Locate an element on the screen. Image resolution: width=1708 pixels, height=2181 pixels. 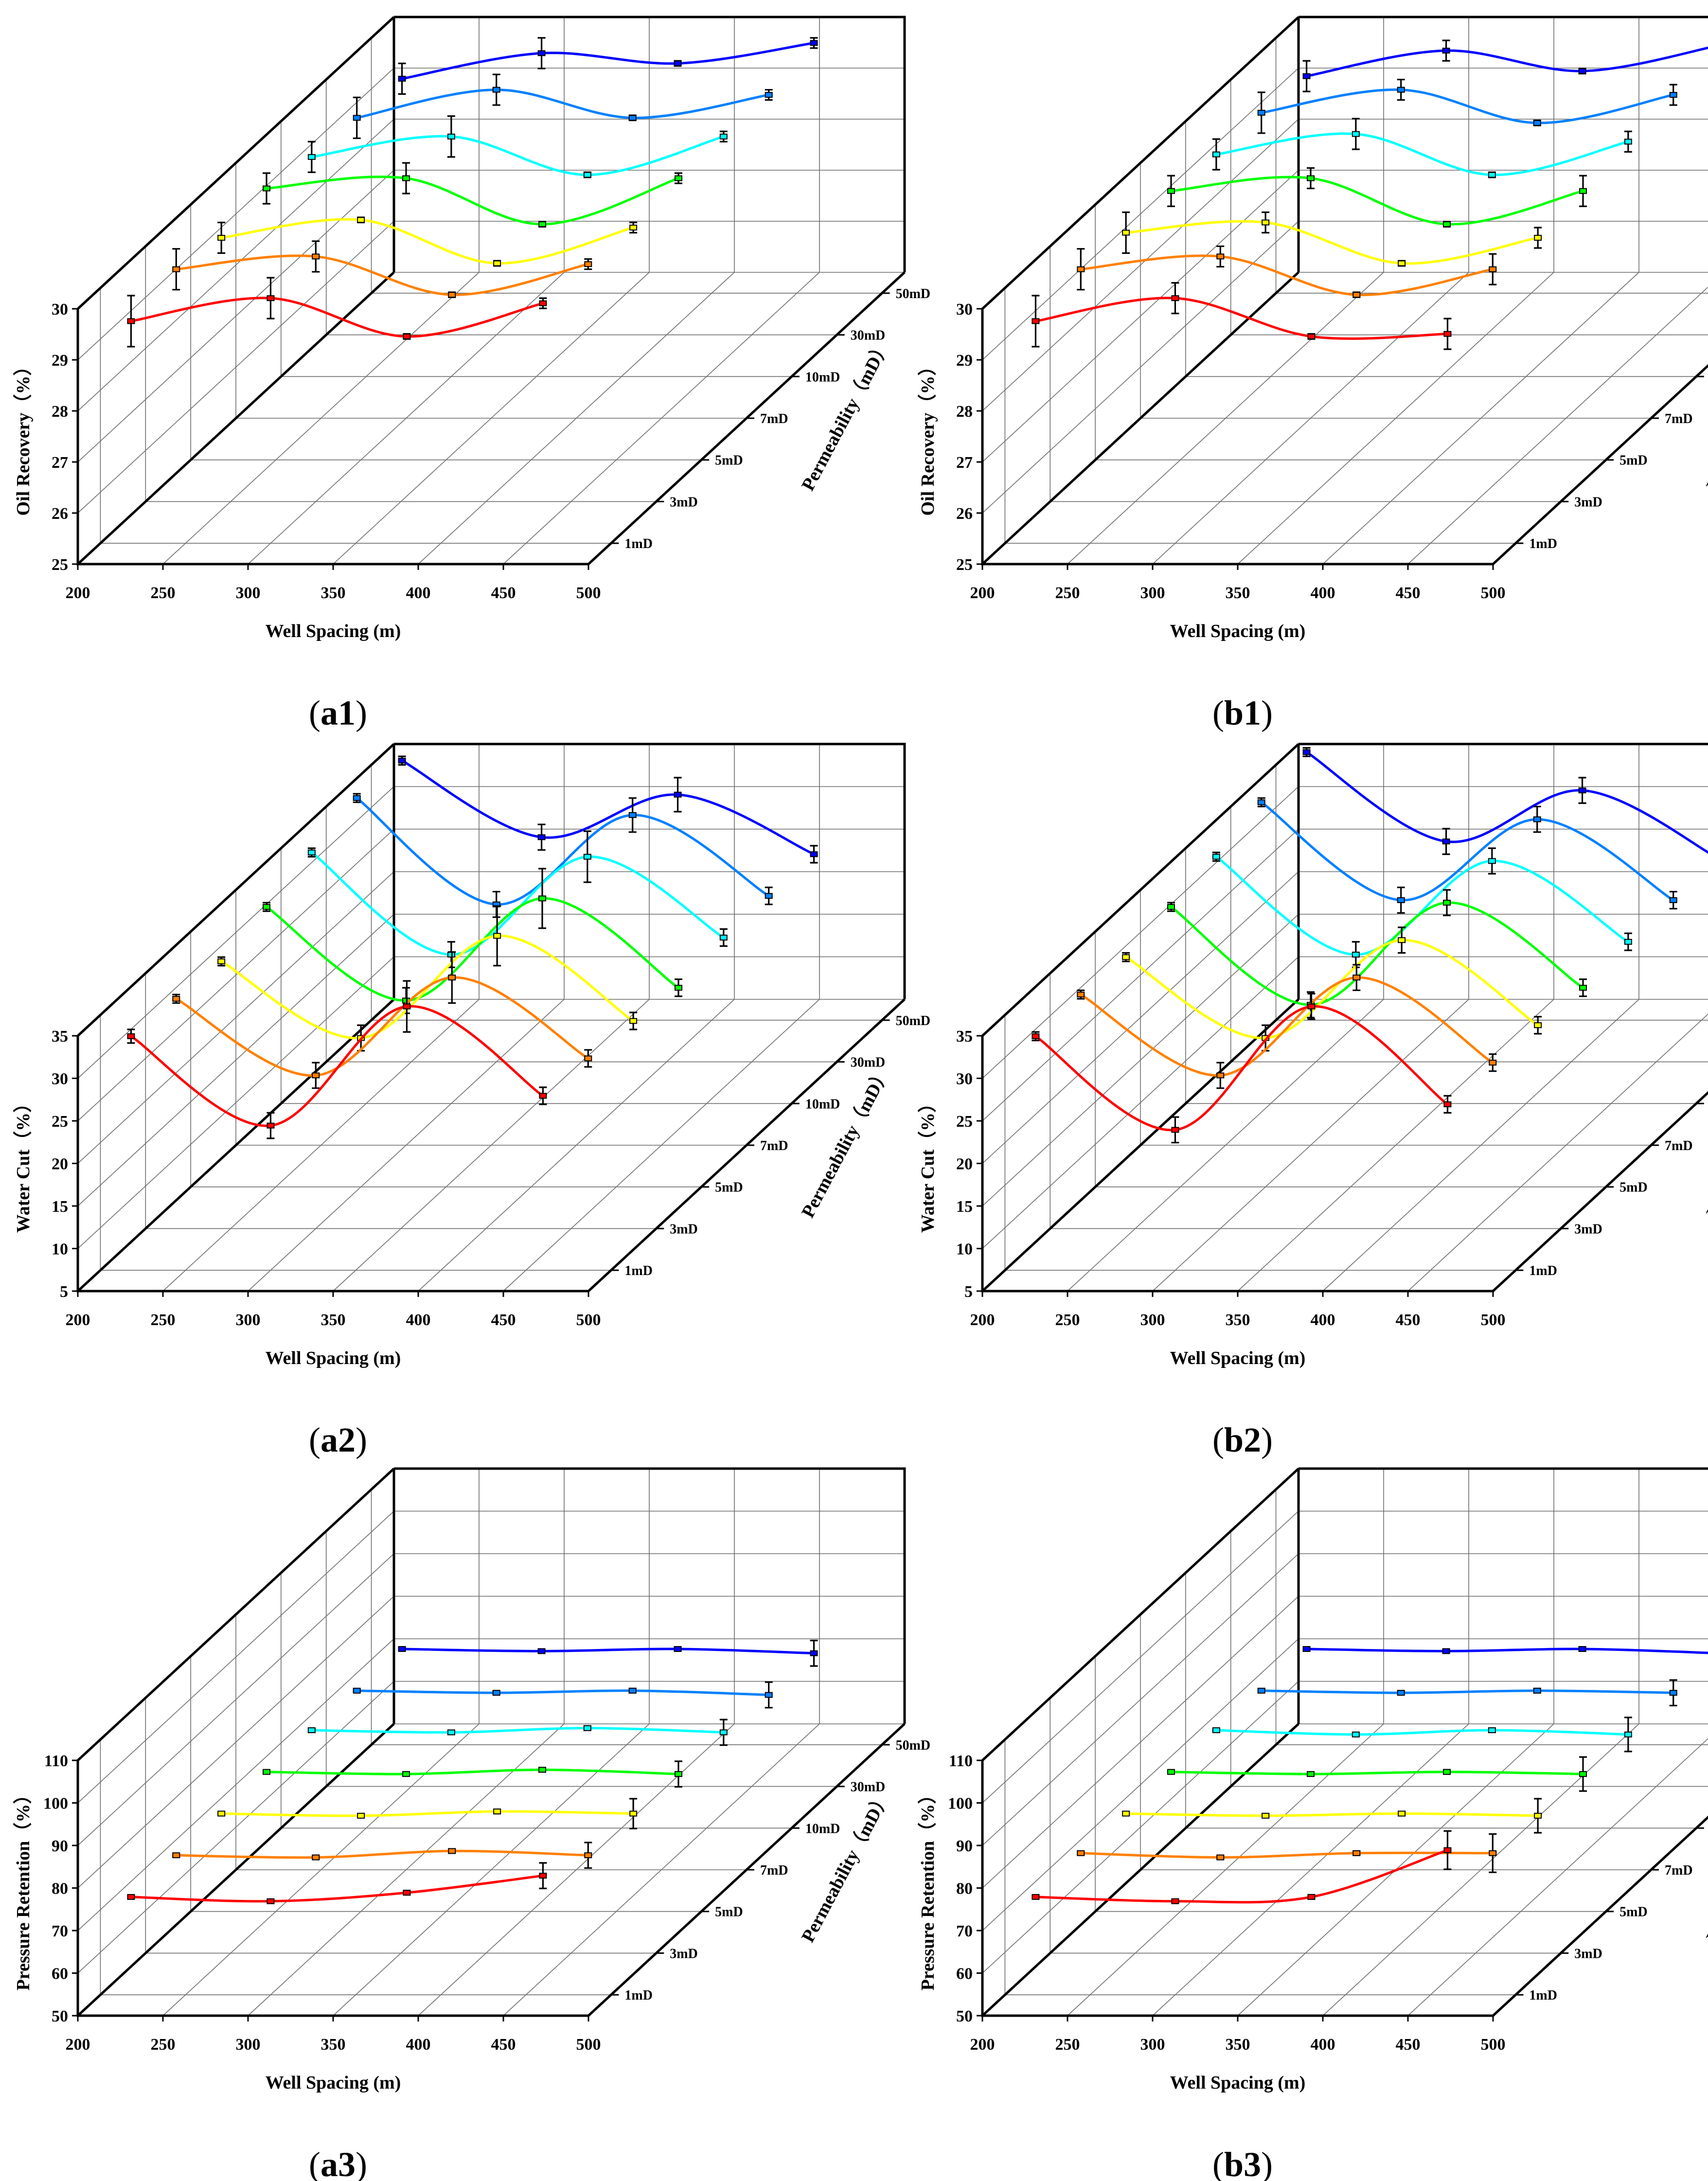
y-tick-label: 20 is located at coordinates (60, 1164).